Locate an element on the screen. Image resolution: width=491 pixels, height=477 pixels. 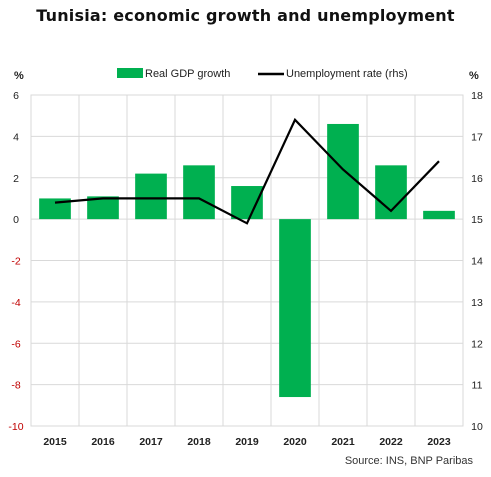
x-axis-tick-label: 2019 is located at coordinates (247, 442).